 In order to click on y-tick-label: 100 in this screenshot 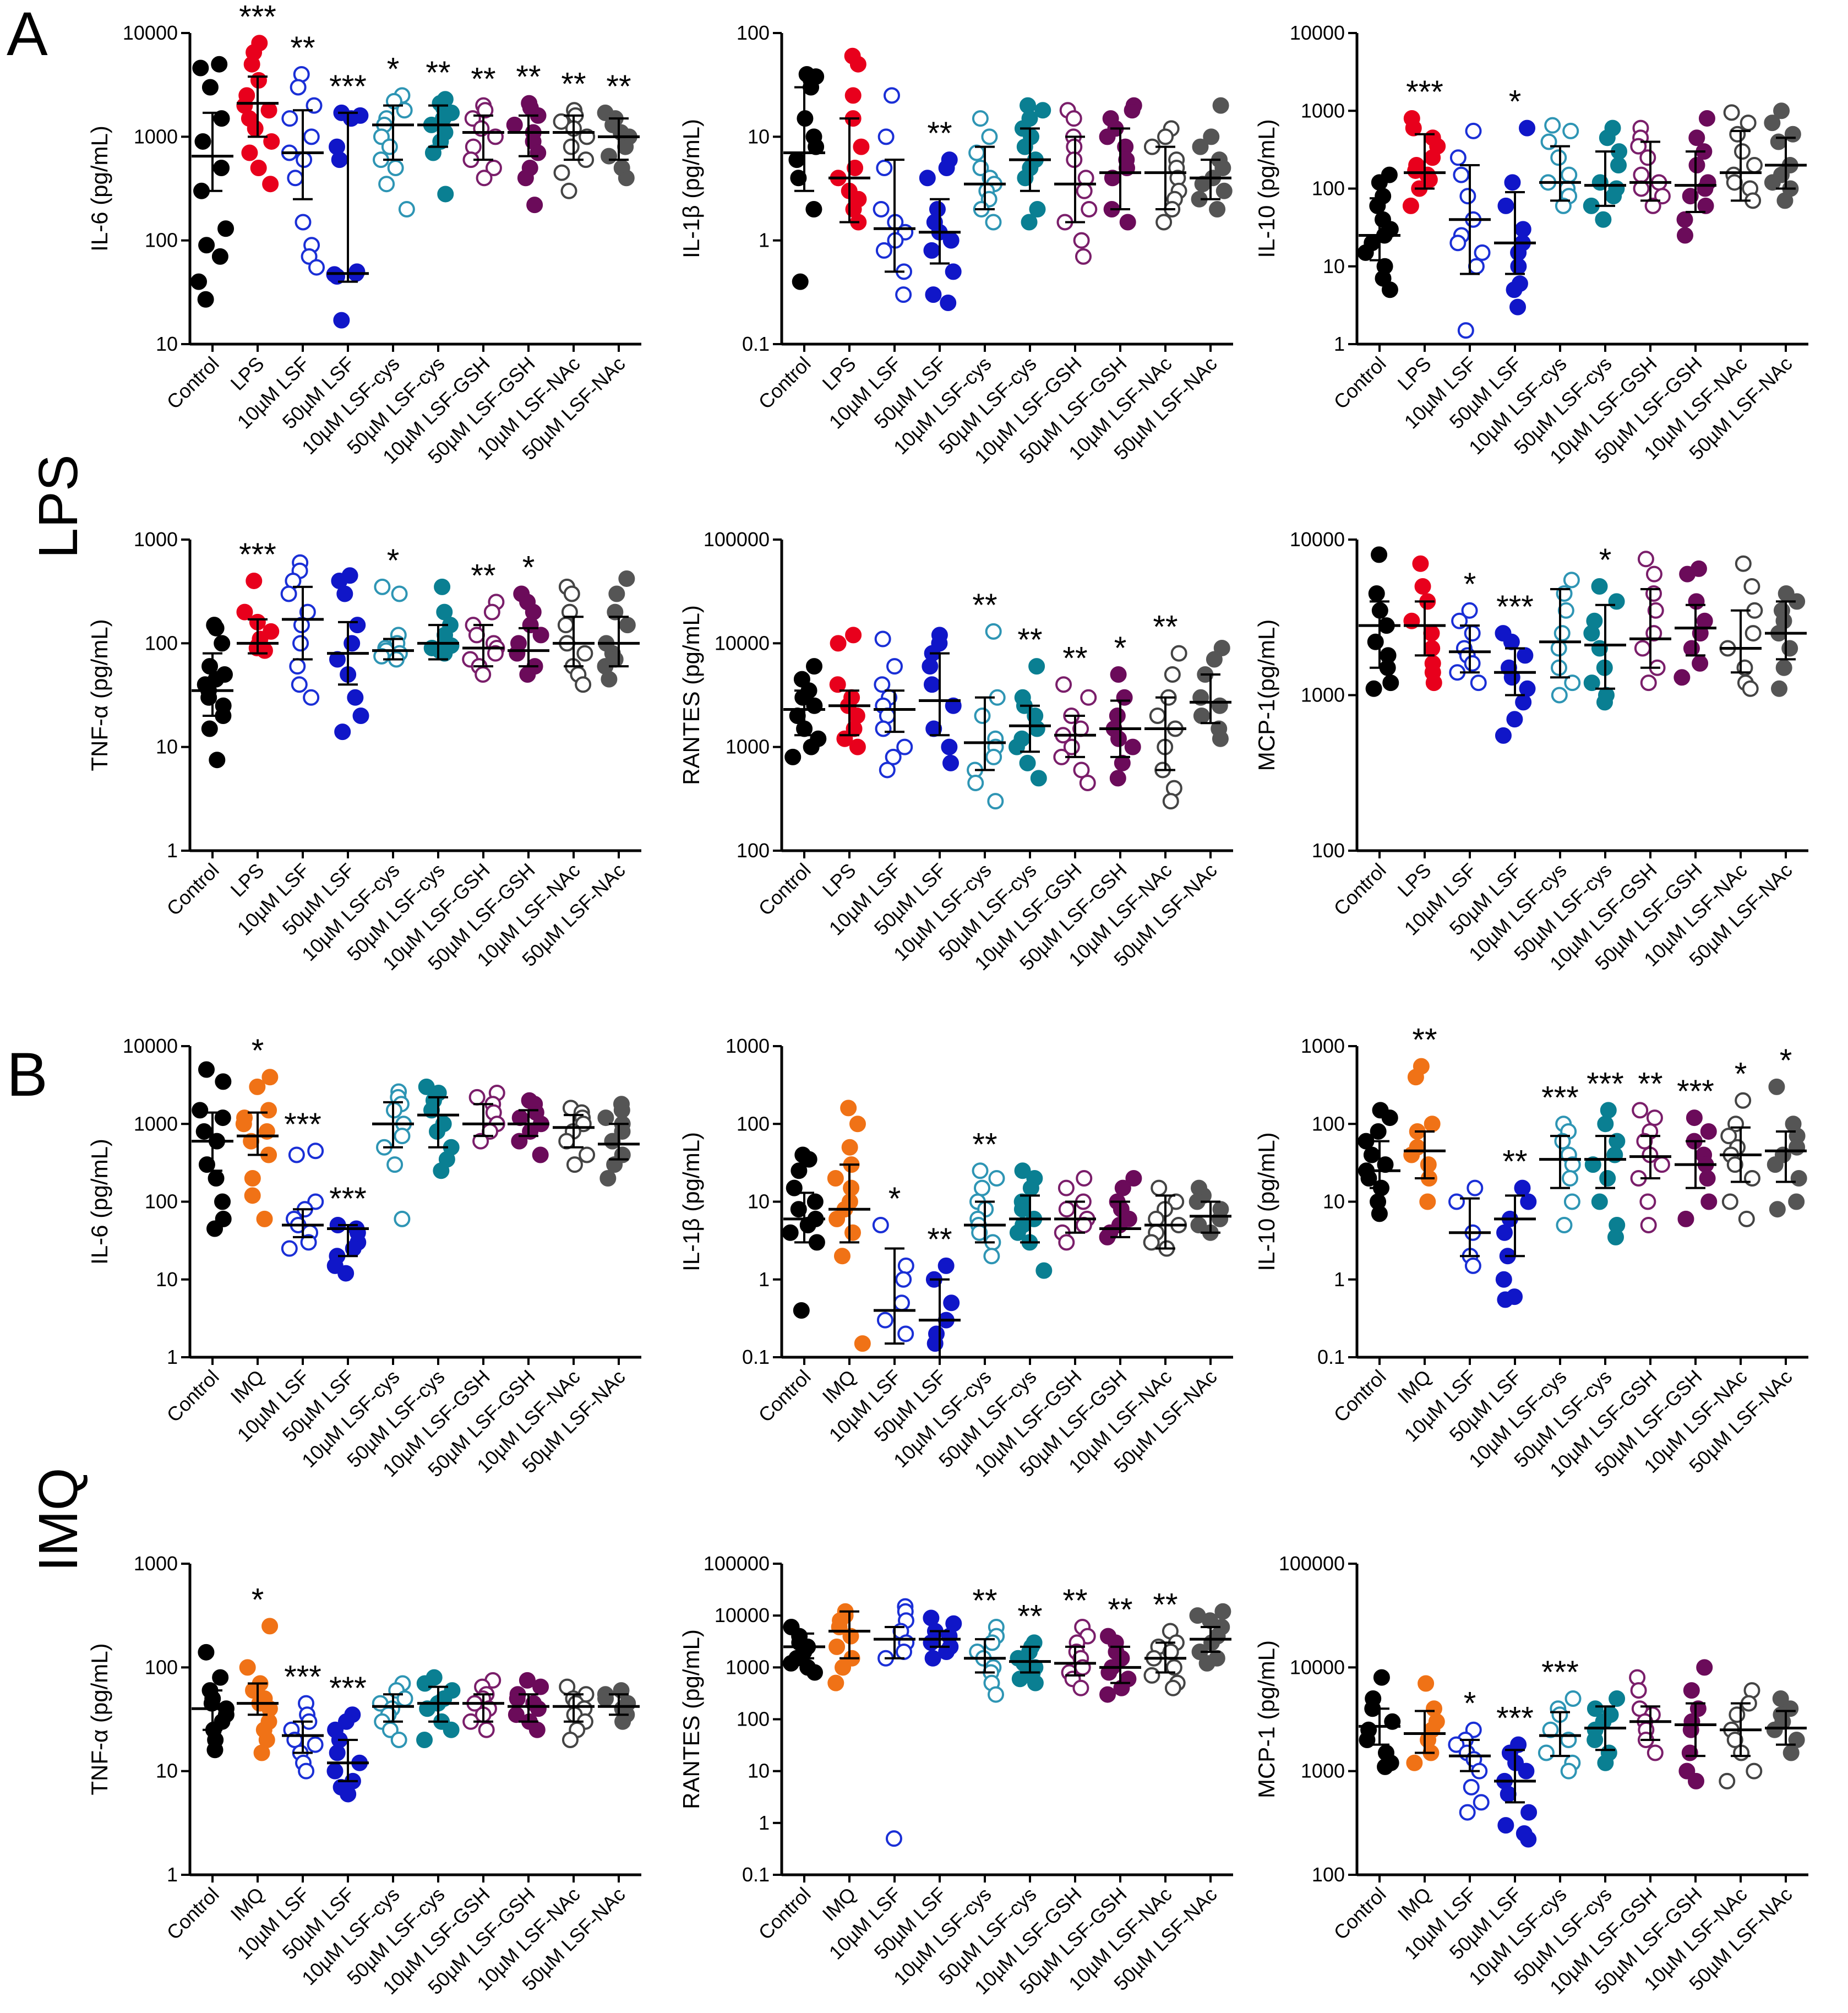, I will do `click(1328, 850)`.